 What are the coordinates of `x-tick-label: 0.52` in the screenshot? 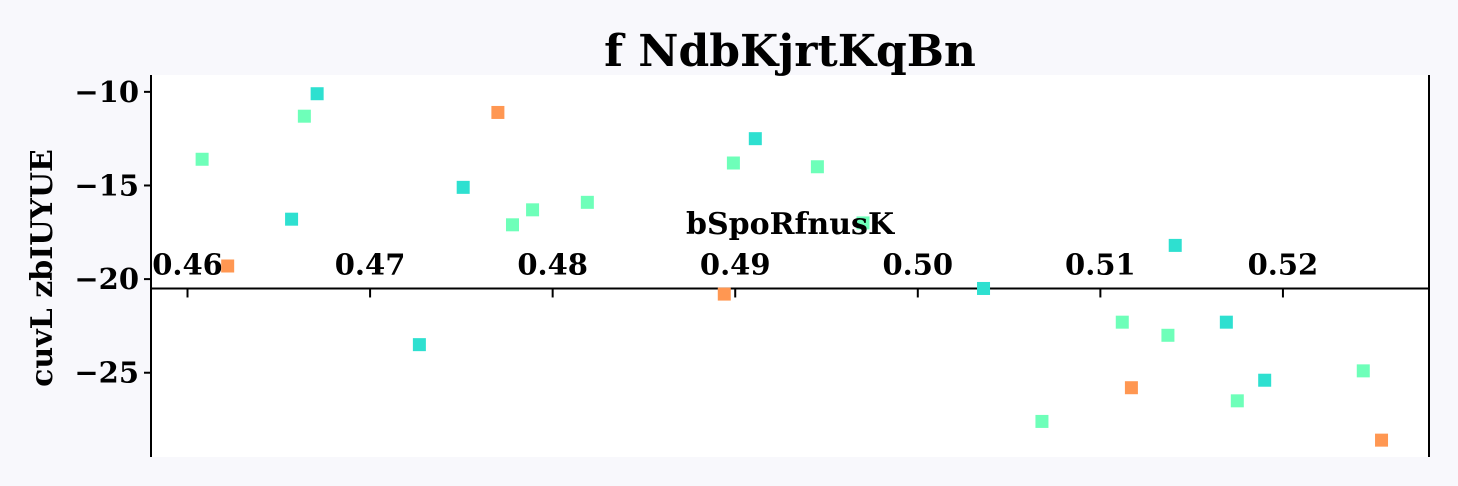 It's located at (1283, 264).